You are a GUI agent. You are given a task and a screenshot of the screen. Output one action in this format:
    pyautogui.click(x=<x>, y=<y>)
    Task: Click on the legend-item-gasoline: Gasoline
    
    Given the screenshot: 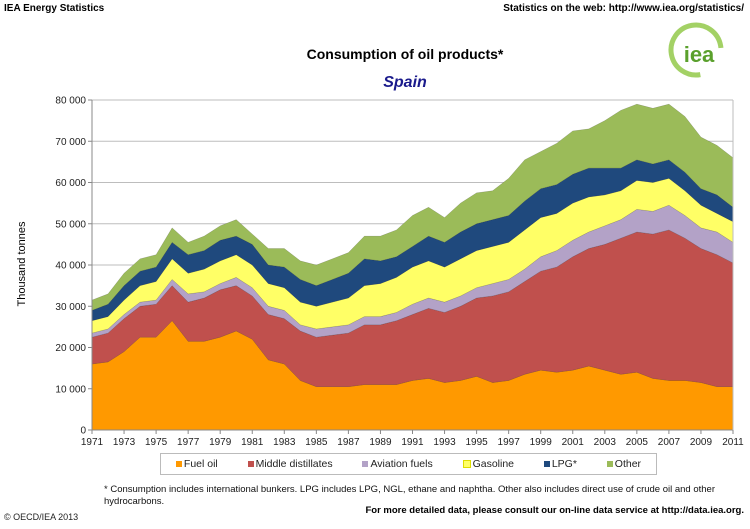 What is the action you would take?
    pyautogui.click(x=488, y=464)
    